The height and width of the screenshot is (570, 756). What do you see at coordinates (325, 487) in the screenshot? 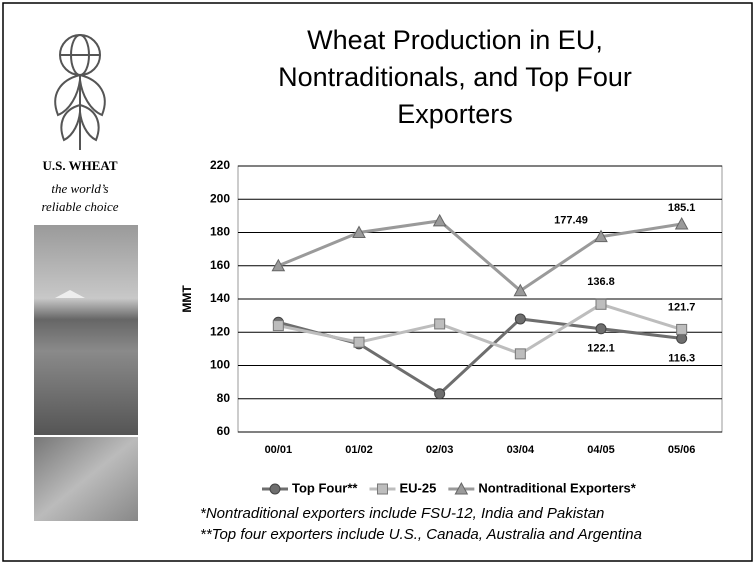
I see `legend-label: Top Four**` at bounding box center [325, 487].